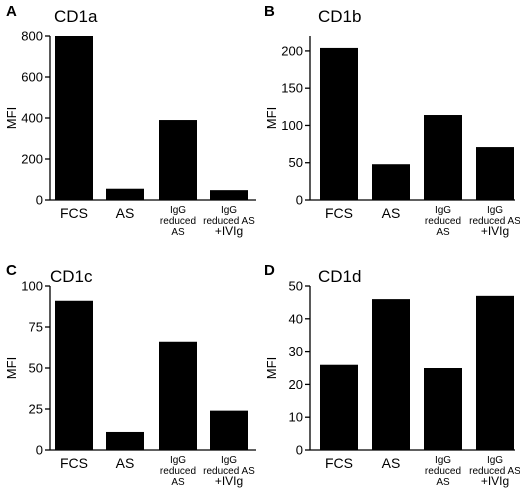 This screenshot has height=492, width=520. What do you see at coordinates (269, 270) in the screenshot?
I see `panel-letter: D` at bounding box center [269, 270].